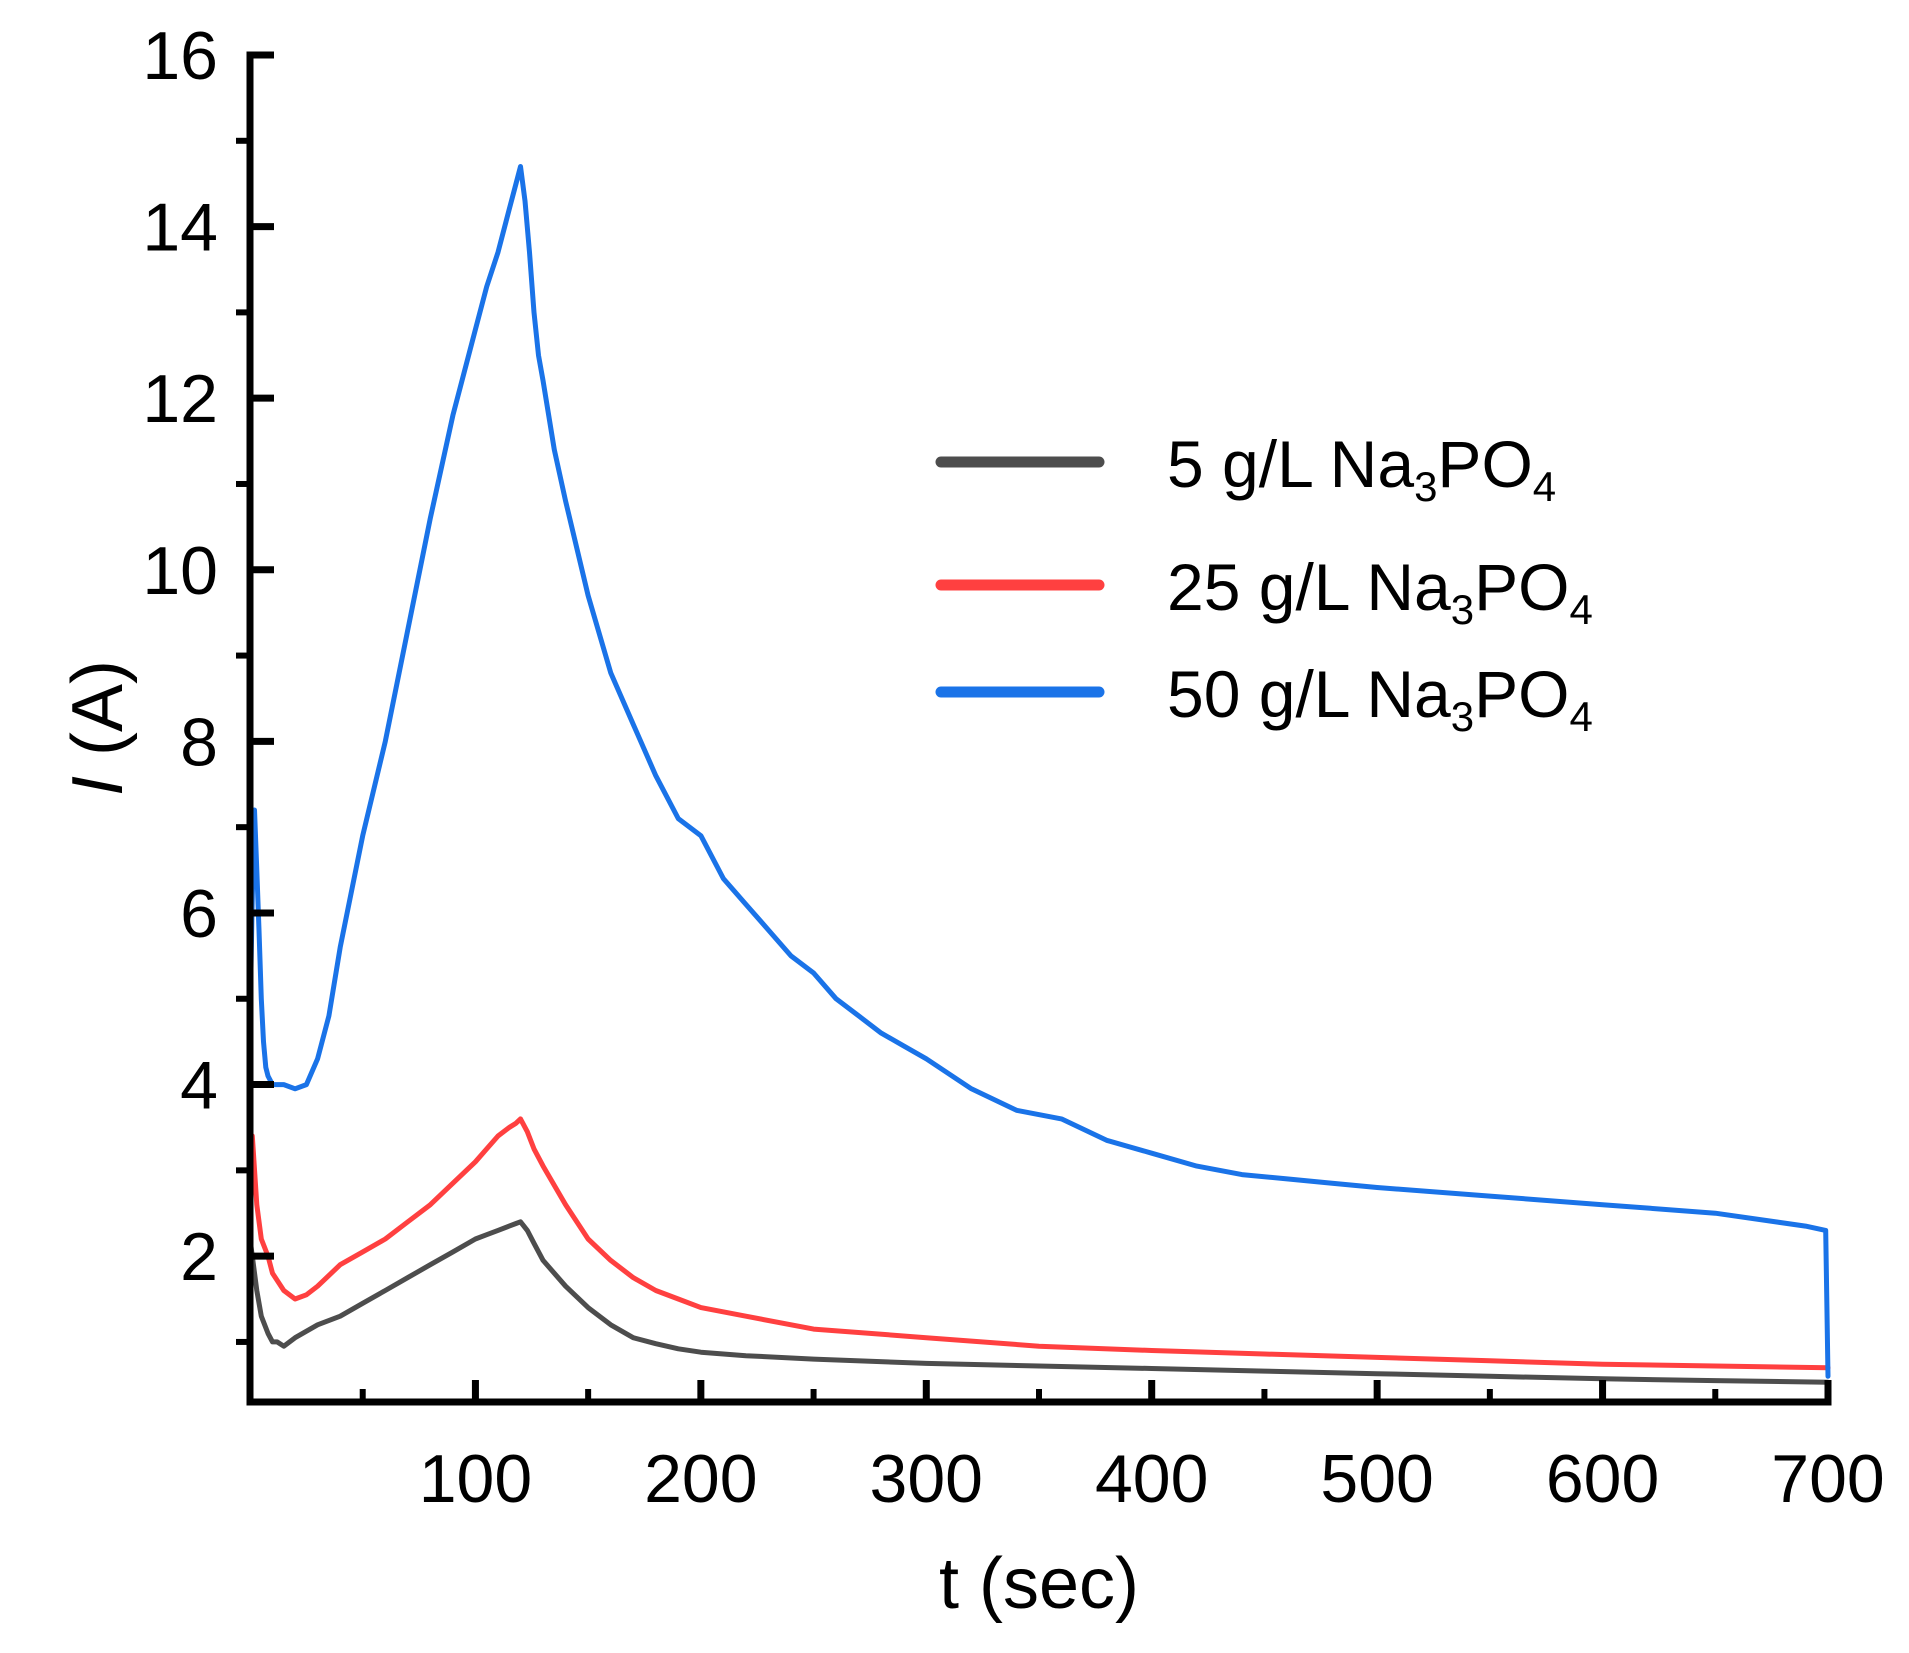 The width and height of the screenshot is (1909, 1653). Describe the element at coordinates (1039, 1584) in the screenshot. I see `x-axis-title: t (sec)` at that location.